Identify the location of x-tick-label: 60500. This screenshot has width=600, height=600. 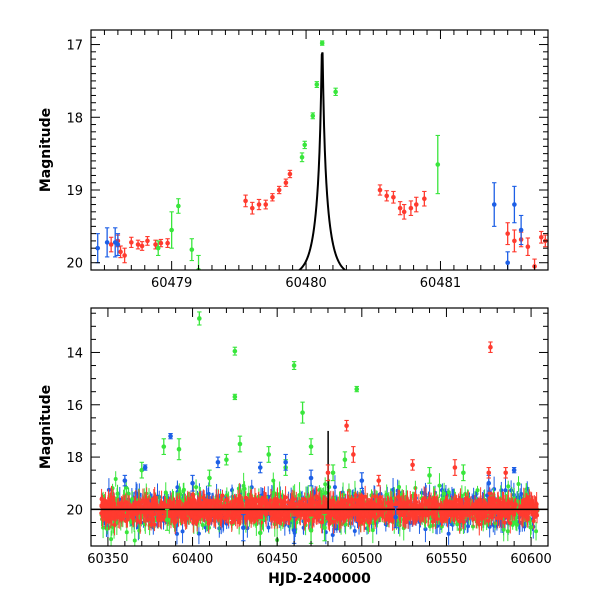
(361, 559).